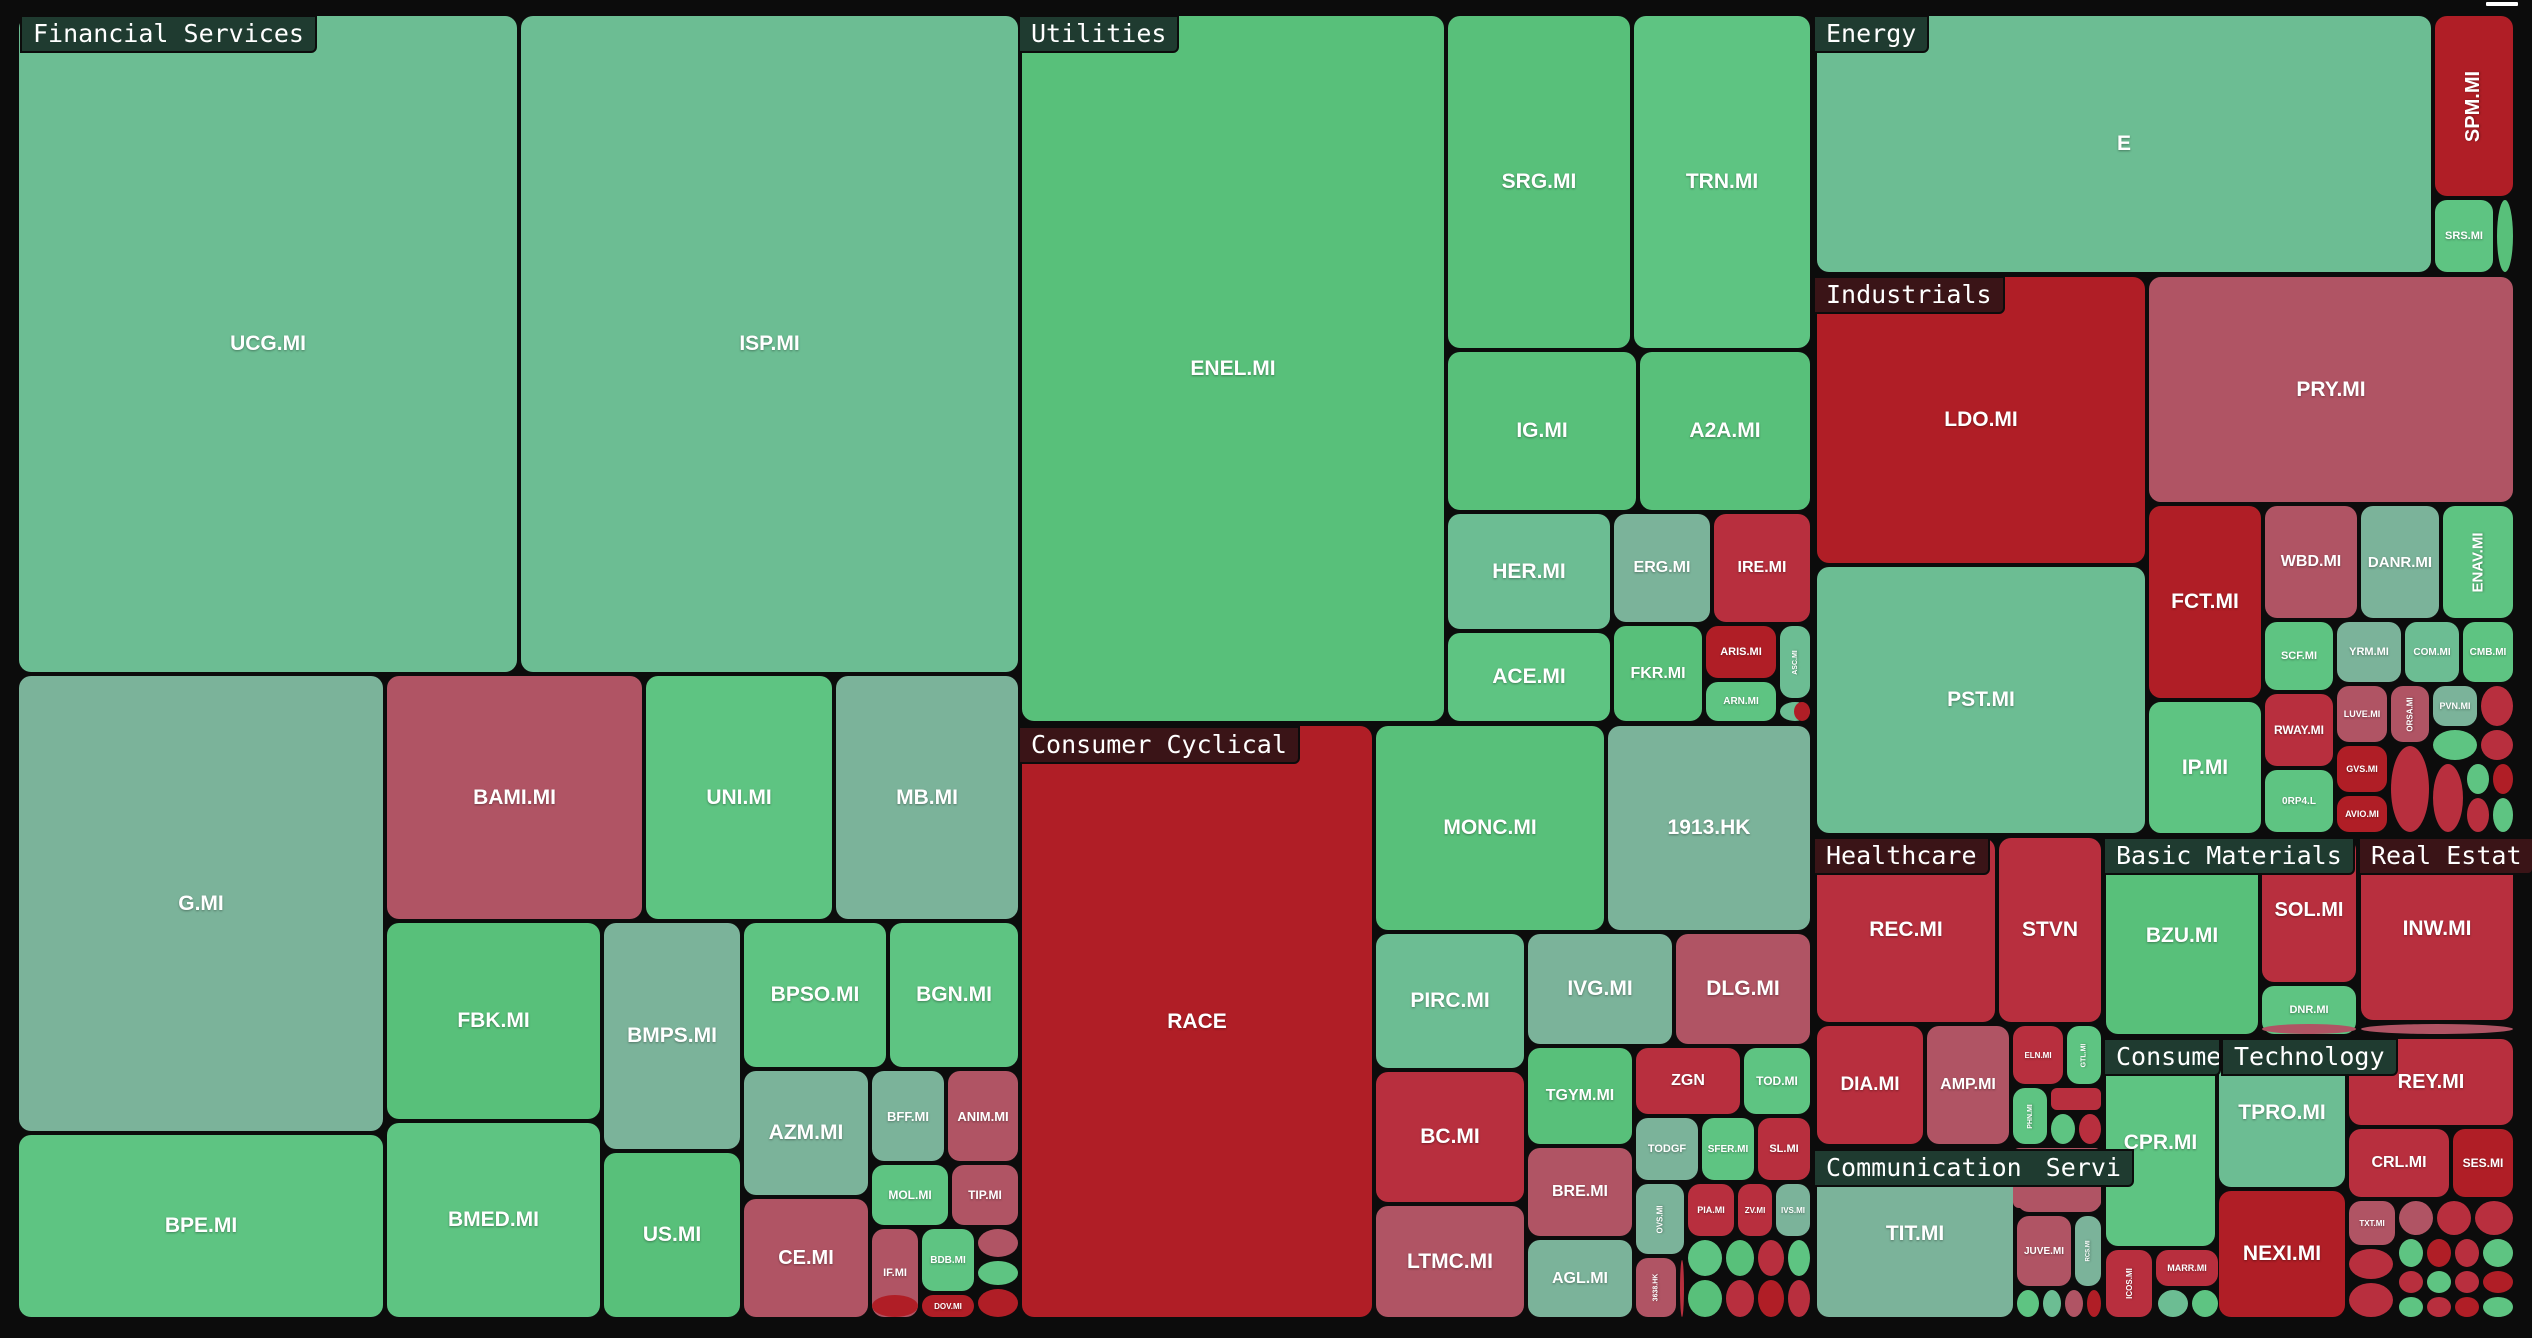 This screenshot has width=2532, height=1338. I want to click on tile-todgf: TODGF, so click(1667, 1149).